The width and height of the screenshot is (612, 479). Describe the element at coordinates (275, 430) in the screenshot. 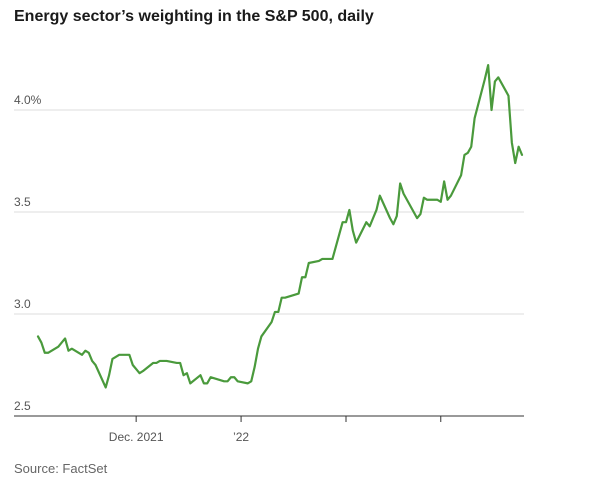

I see `x-axis: Dec. 2021 ’22` at that location.